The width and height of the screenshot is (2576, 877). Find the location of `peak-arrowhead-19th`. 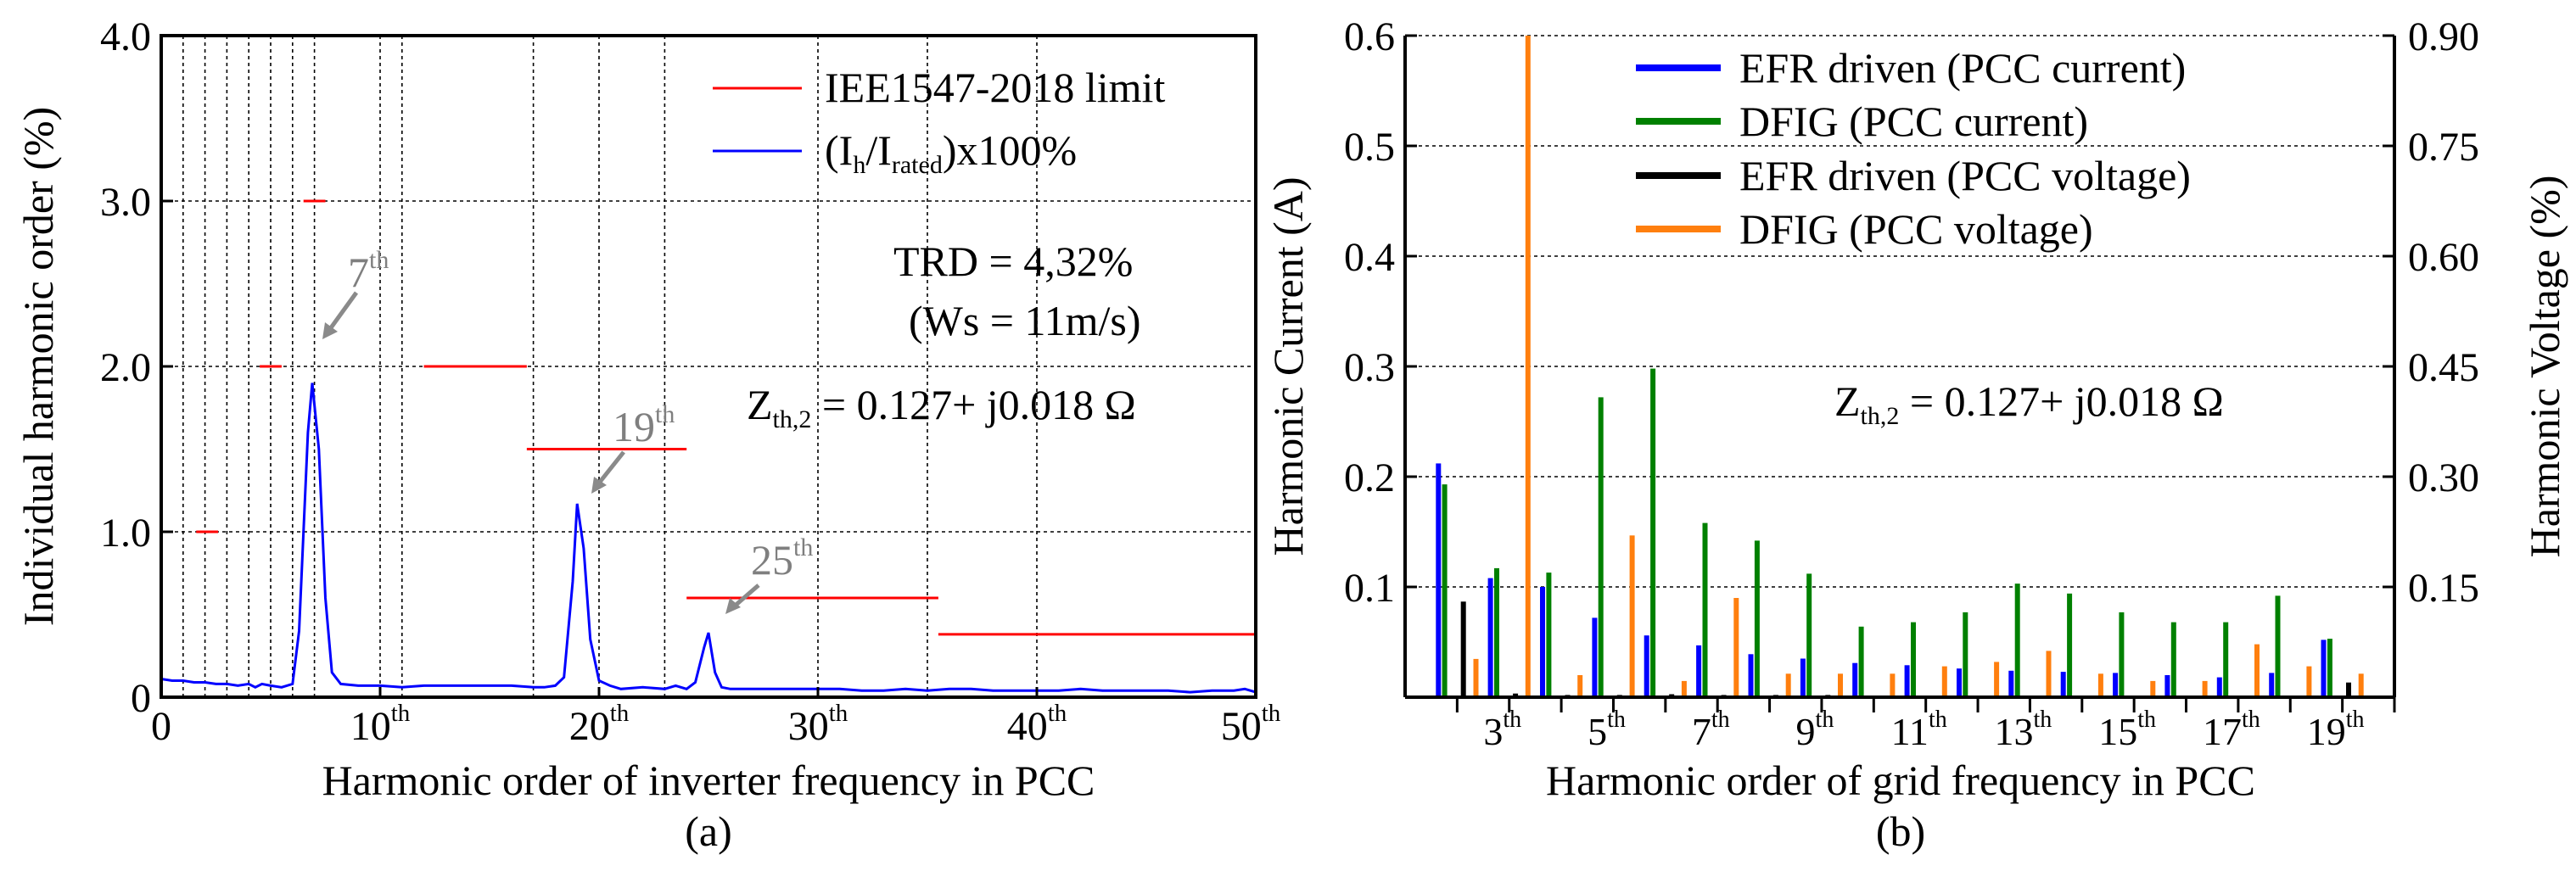

peak-arrowhead-19th is located at coordinates (599, 485).